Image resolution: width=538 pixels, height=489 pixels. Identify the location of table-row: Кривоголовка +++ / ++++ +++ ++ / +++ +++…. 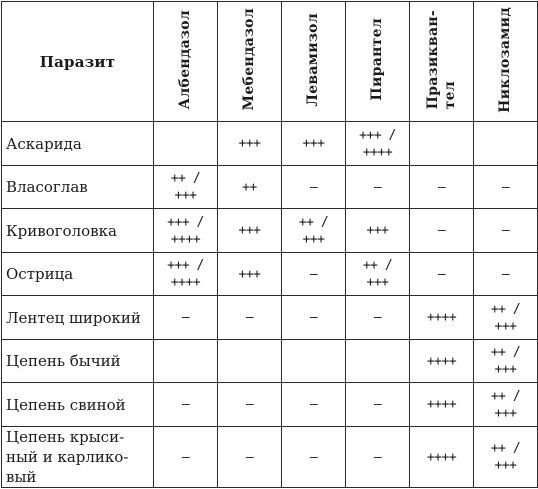
(269, 230).